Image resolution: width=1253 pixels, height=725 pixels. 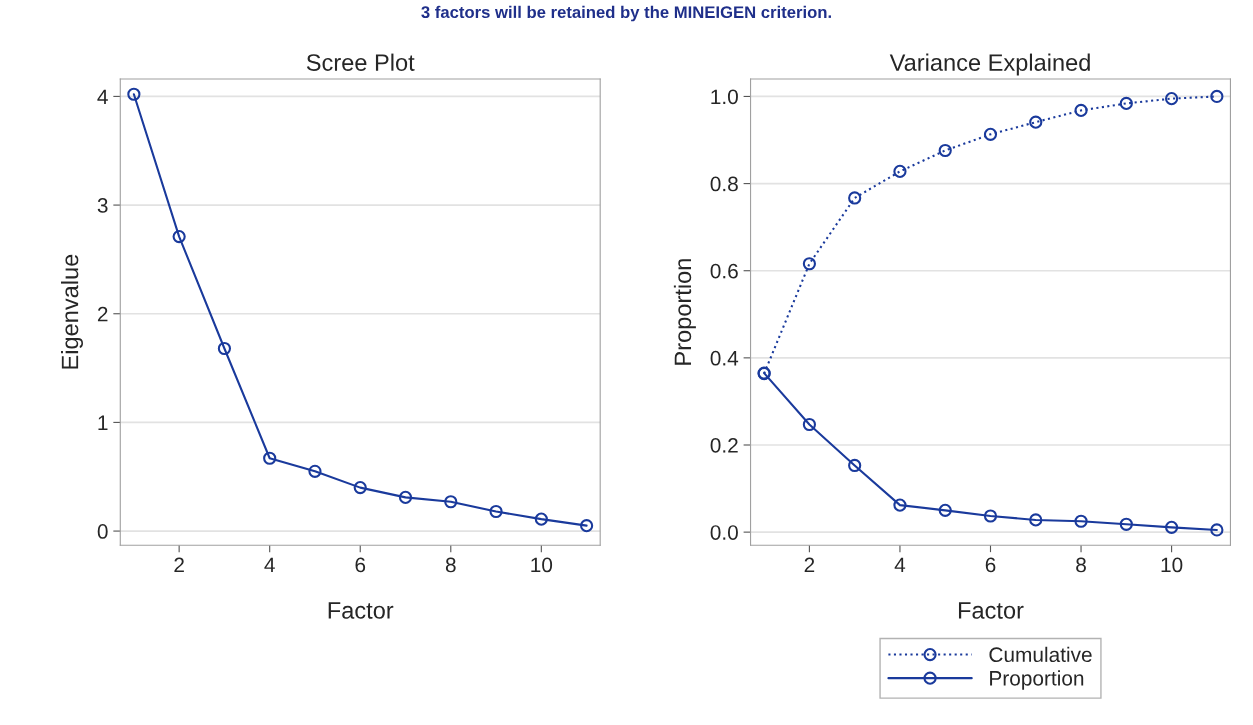 What do you see at coordinates (724, 358) in the screenshot?
I see `y-tick-label: 0.4` at bounding box center [724, 358].